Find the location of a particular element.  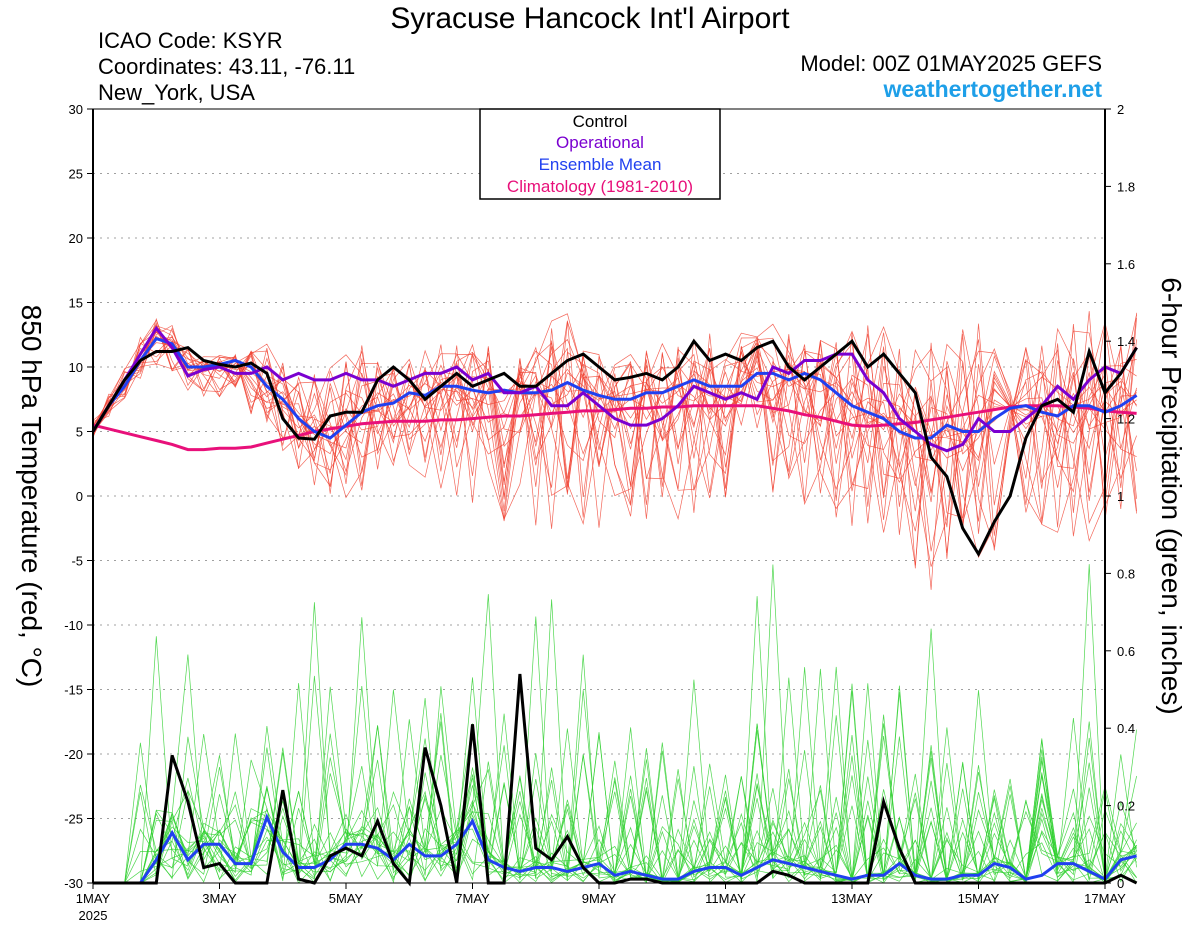

left-tick-label: -30 is located at coordinates (73, 883).